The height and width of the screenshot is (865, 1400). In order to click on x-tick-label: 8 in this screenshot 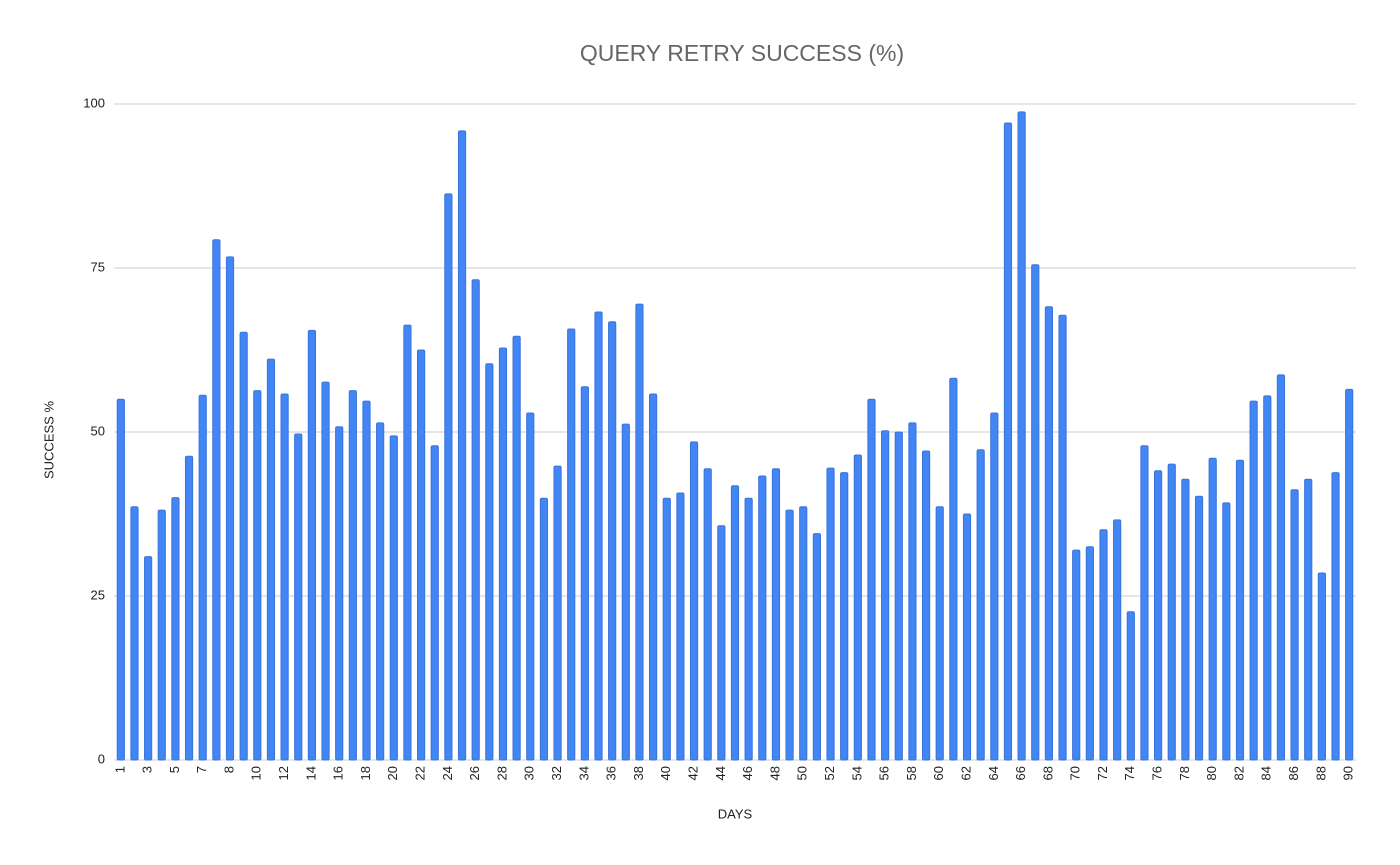, I will do `click(228, 769)`.